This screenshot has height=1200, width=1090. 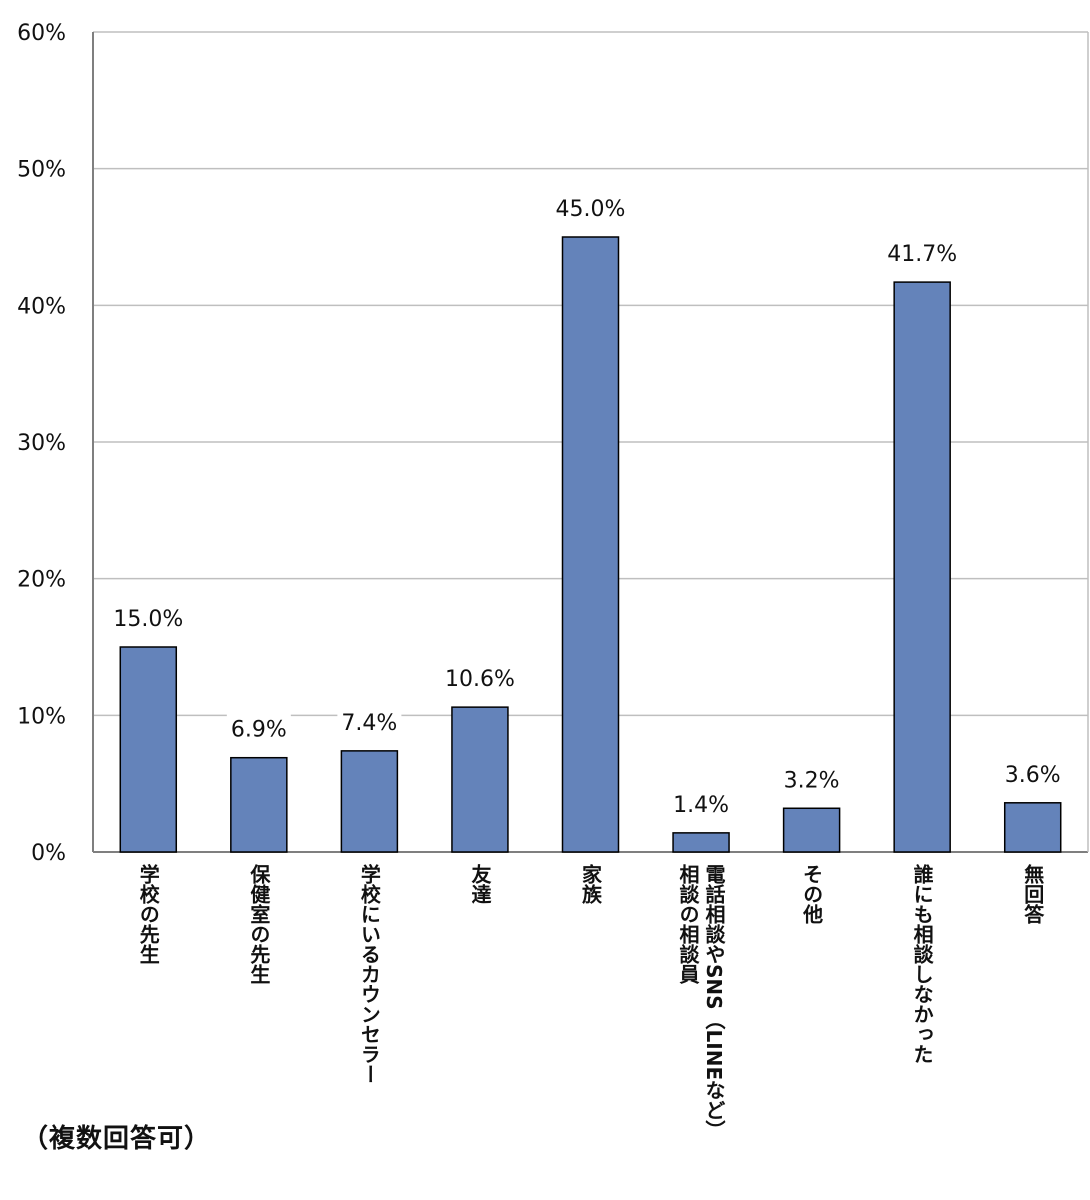 I want to click on y-tick-label: 50%, so click(x=41, y=170).